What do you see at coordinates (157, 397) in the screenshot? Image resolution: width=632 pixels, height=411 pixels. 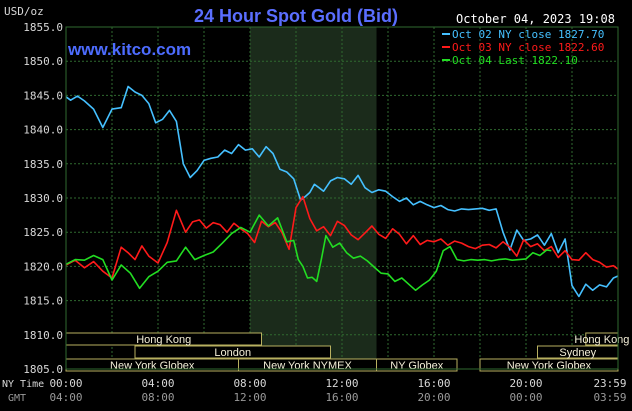 I see `x-tick-label-gmt: 08:00` at bounding box center [157, 397].